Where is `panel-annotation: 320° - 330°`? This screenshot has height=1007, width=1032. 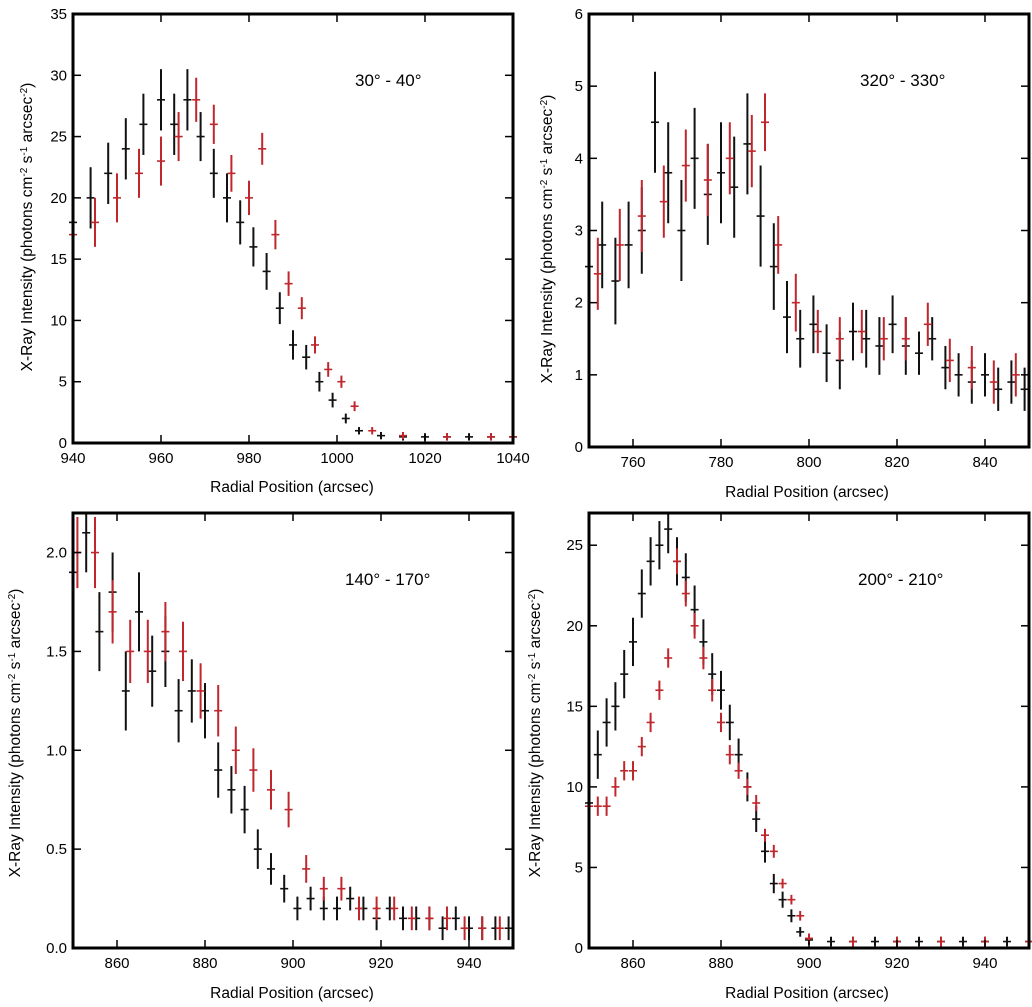 panel-annotation: 320° - 330° is located at coordinates (902, 80).